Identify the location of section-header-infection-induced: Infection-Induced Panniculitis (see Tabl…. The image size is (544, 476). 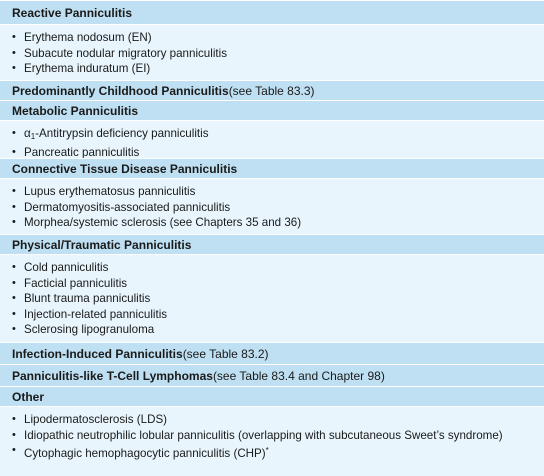
(272, 353).